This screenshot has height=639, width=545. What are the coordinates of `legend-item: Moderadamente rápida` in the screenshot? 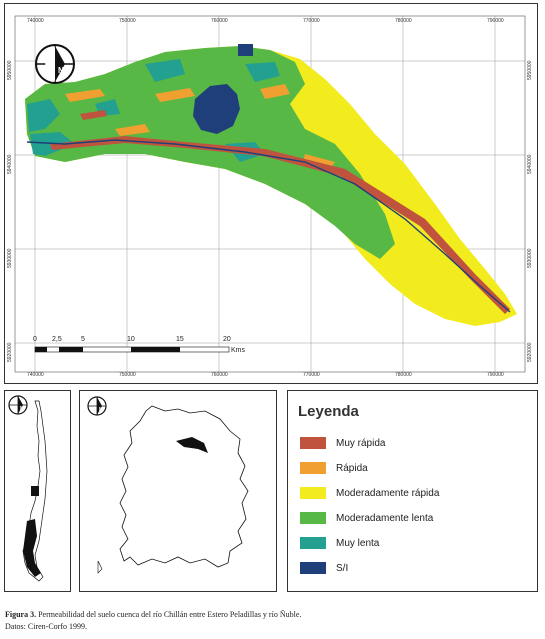 It's located at (369, 493).